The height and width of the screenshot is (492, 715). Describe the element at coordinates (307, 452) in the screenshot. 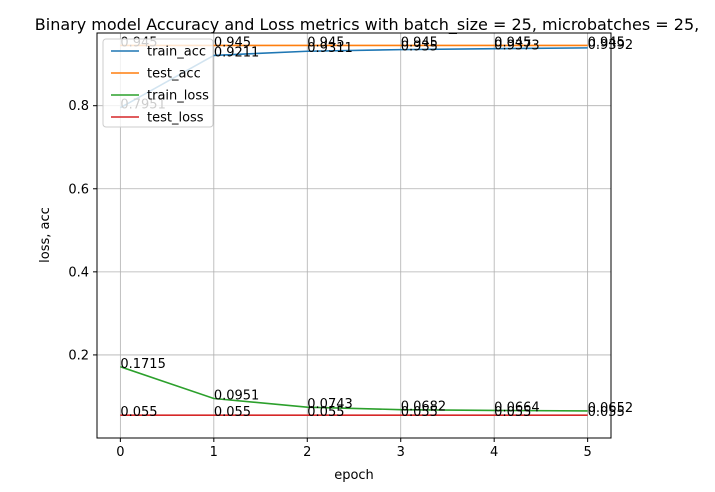

I see `x-tick-label: 2` at that location.